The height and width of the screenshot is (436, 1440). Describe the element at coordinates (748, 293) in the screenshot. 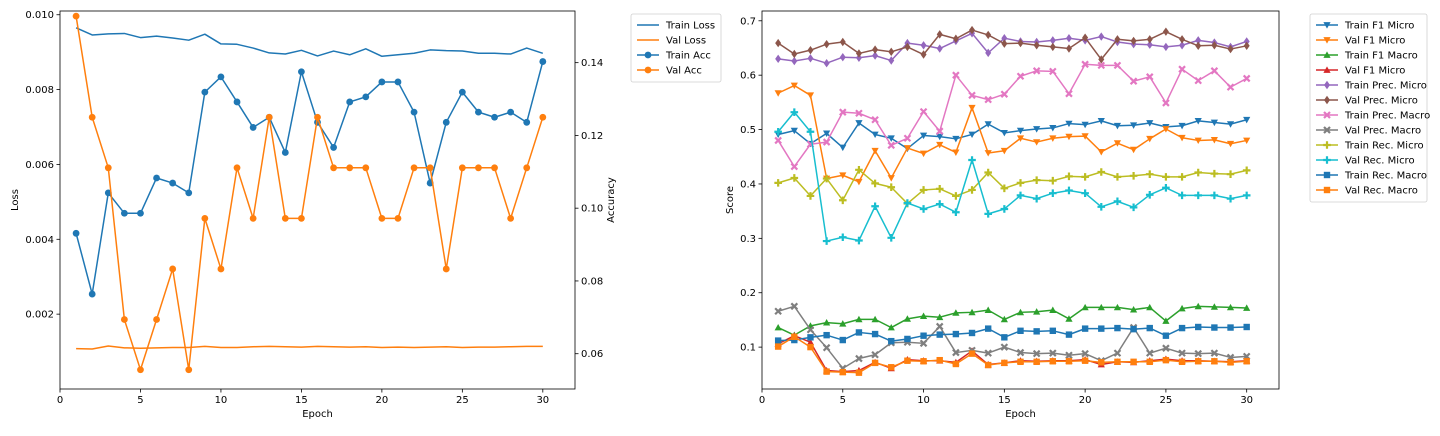

I see `y-tick-label: 0.2` at that location.